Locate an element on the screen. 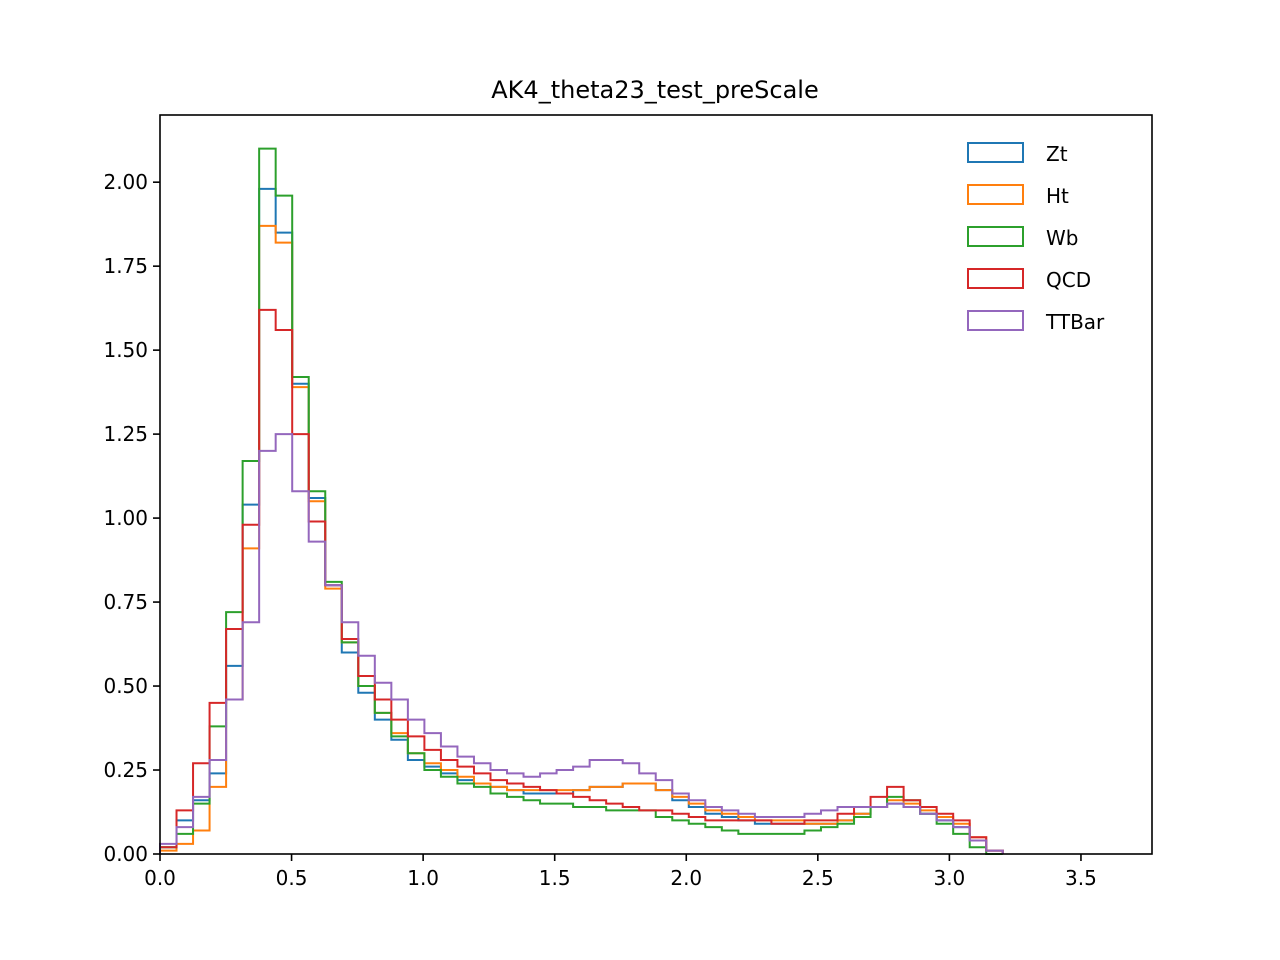 The height and width of the screenshot is (960, 1280). y-tick-label: 1.25 is located at coordinates (125, 434).